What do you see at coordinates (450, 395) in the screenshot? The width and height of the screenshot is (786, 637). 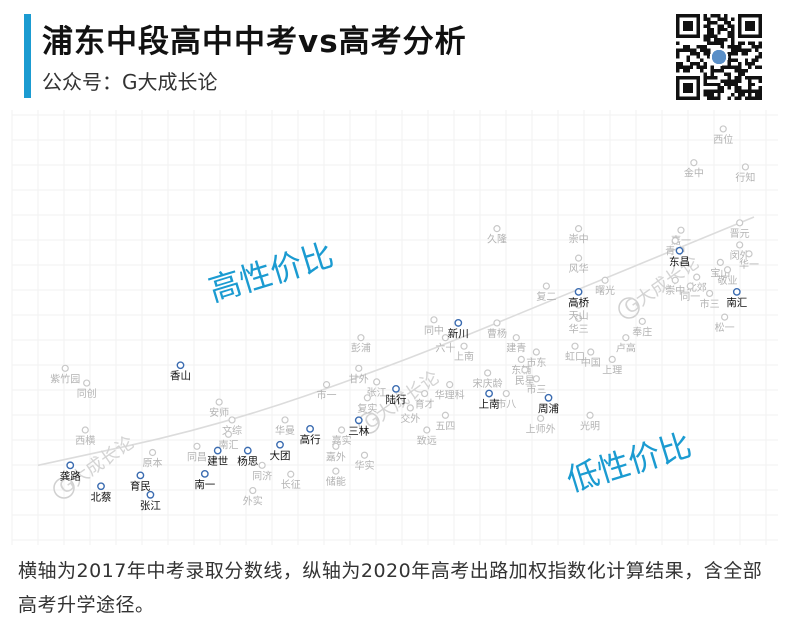 I see `other-school-label: 华理科` at bounding box center [450, 395].